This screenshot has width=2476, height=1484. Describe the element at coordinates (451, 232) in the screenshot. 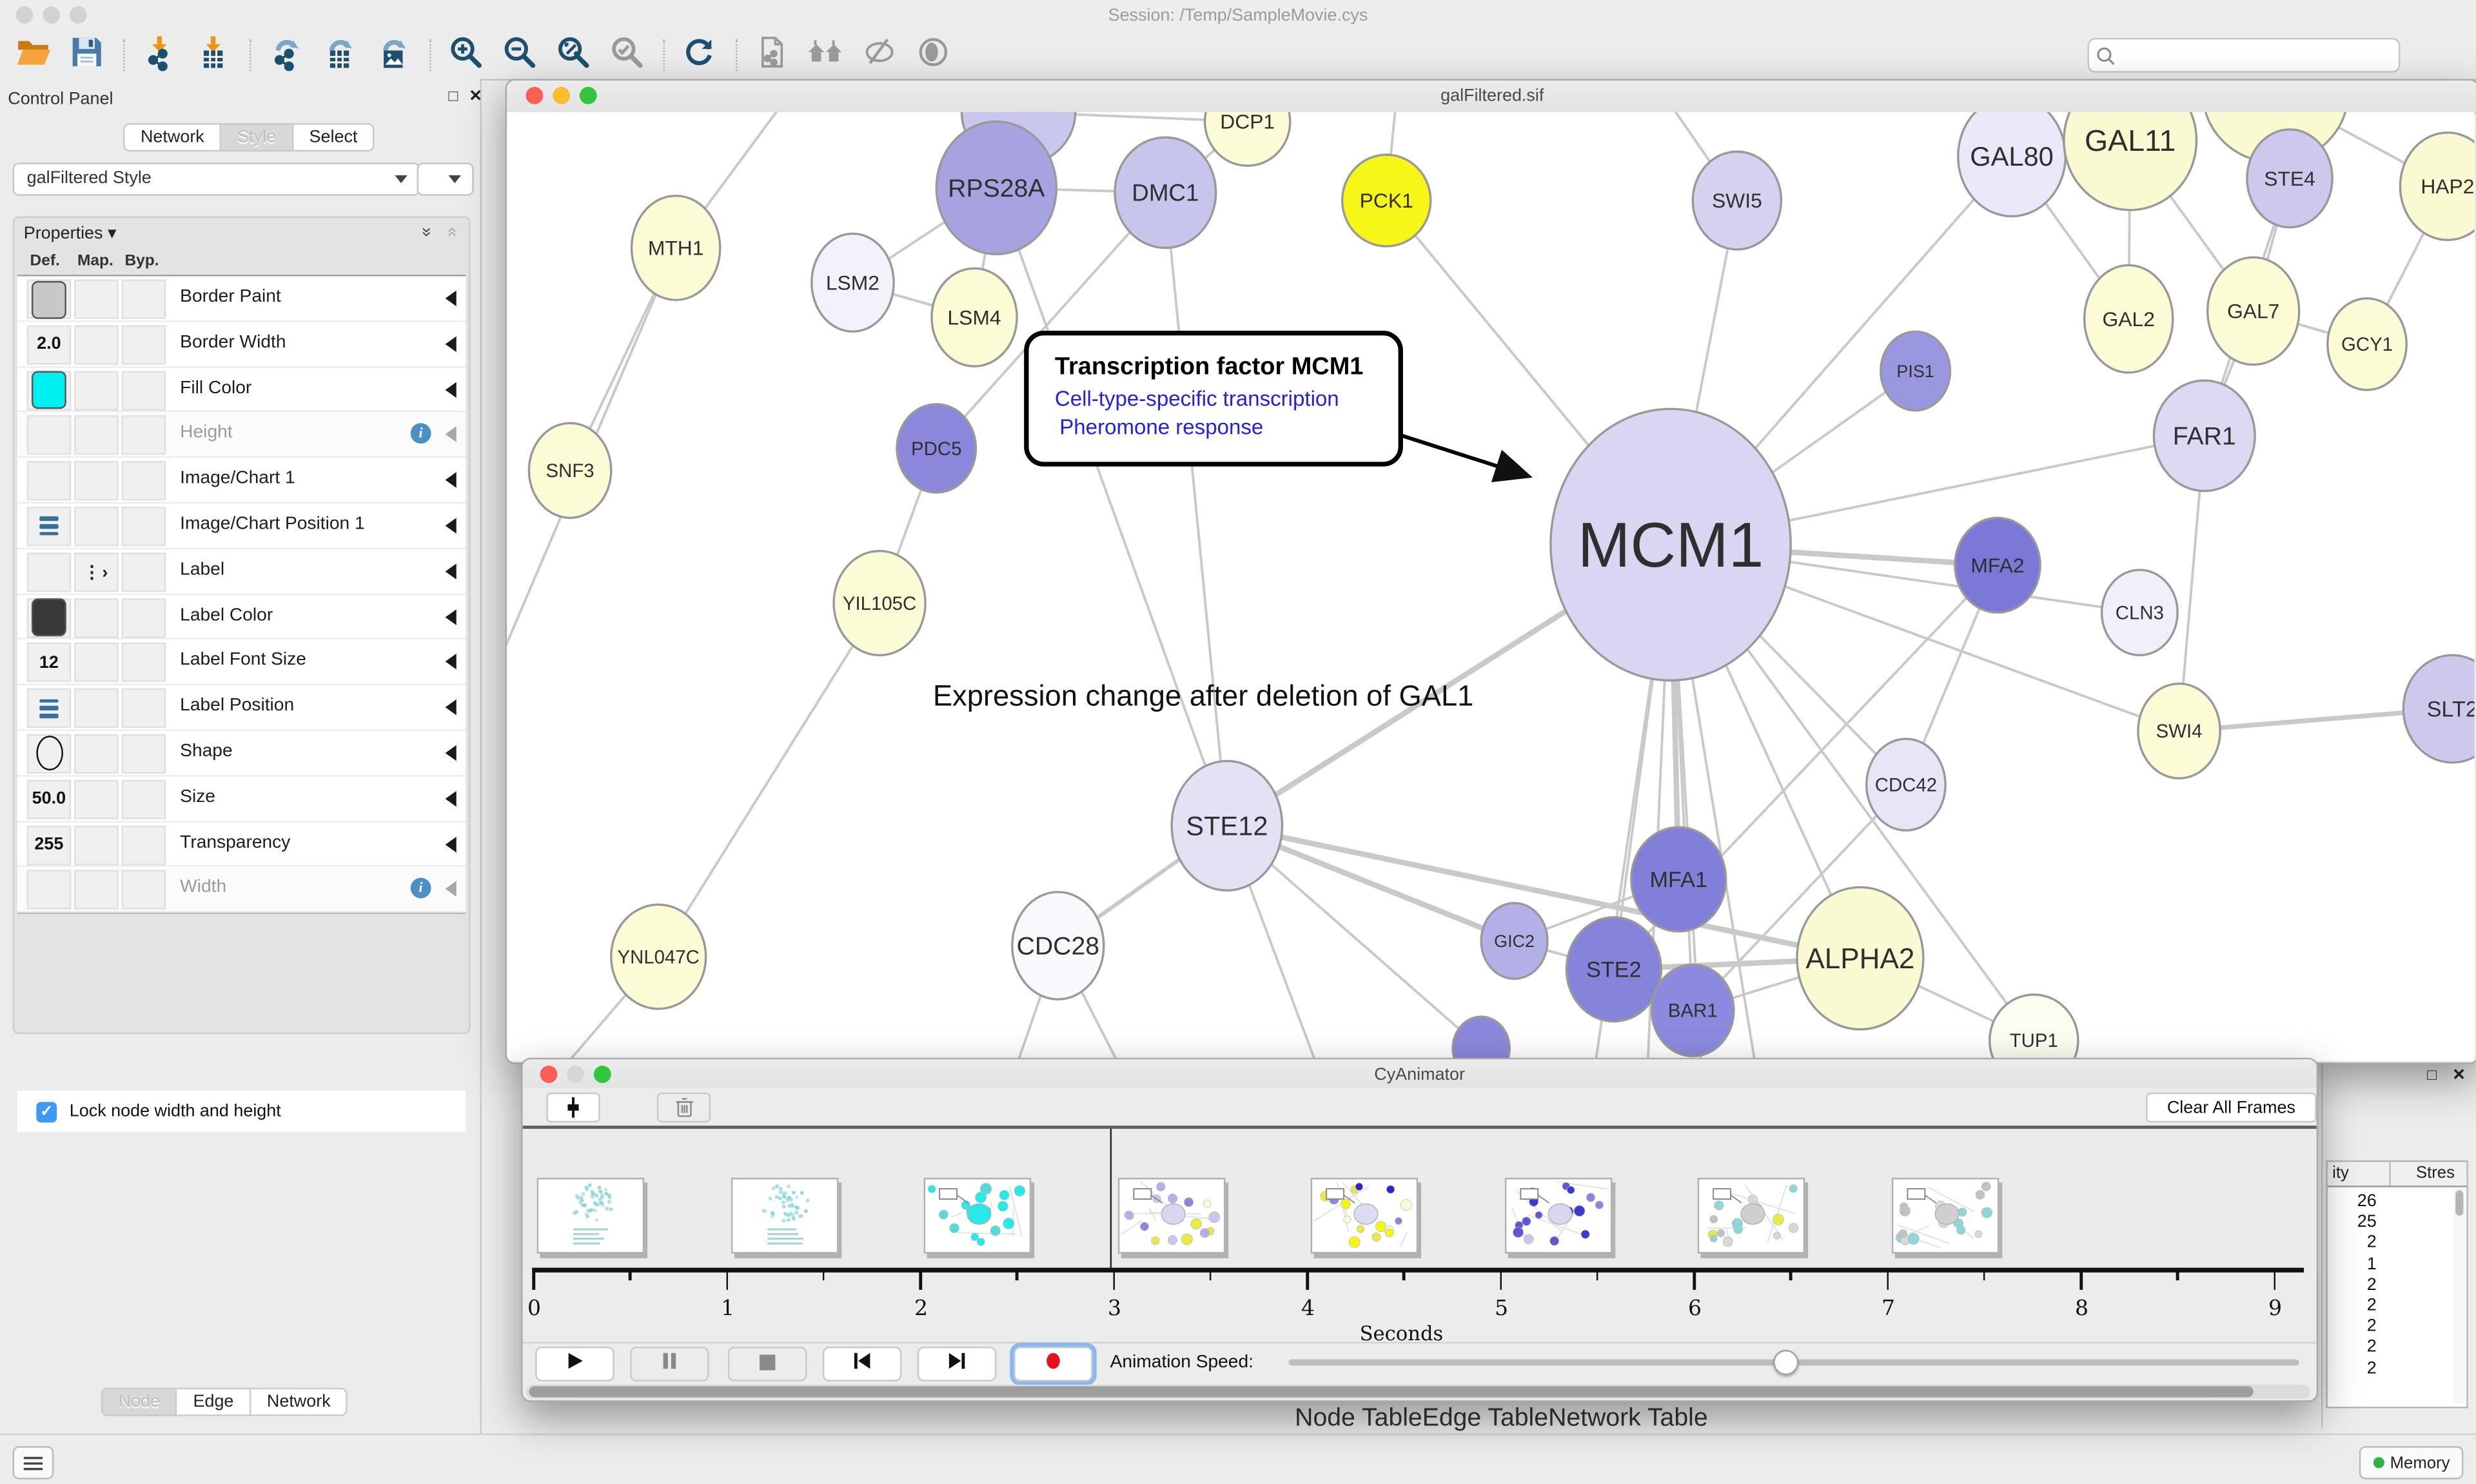

I see `collapse-all-icon: »` at that location.